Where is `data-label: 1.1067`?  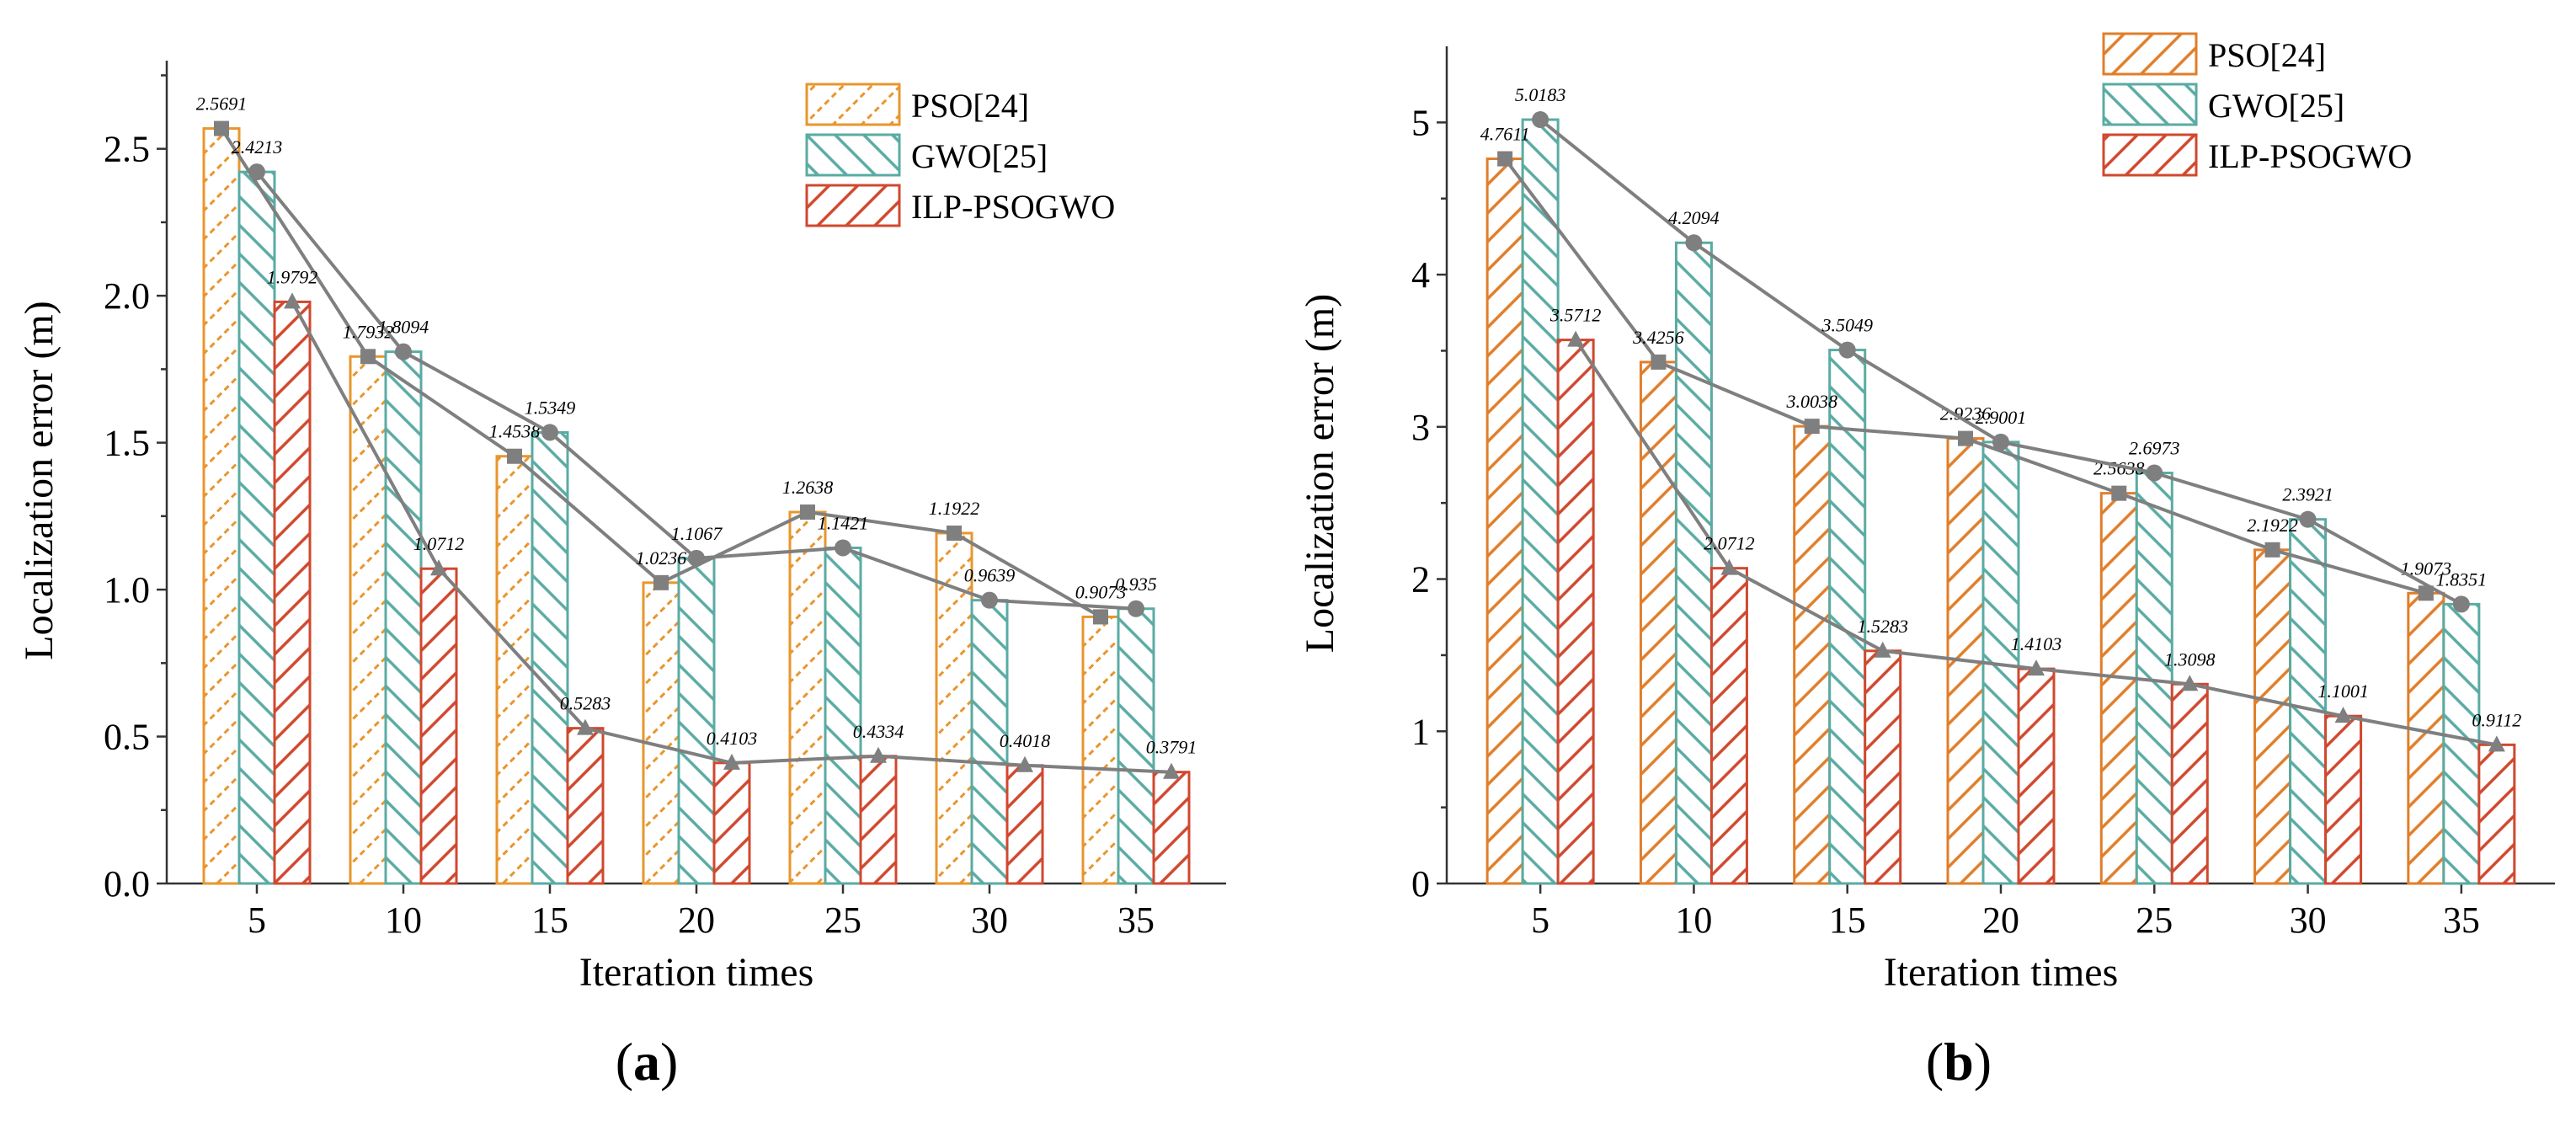
data-label: 1.1067 is located at coordinates (697, 533).